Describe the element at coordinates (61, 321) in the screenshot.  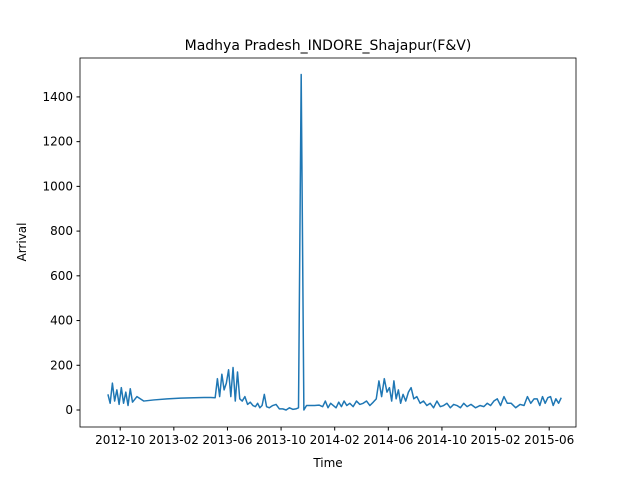
I see `y-tick-label: 400` at that location.